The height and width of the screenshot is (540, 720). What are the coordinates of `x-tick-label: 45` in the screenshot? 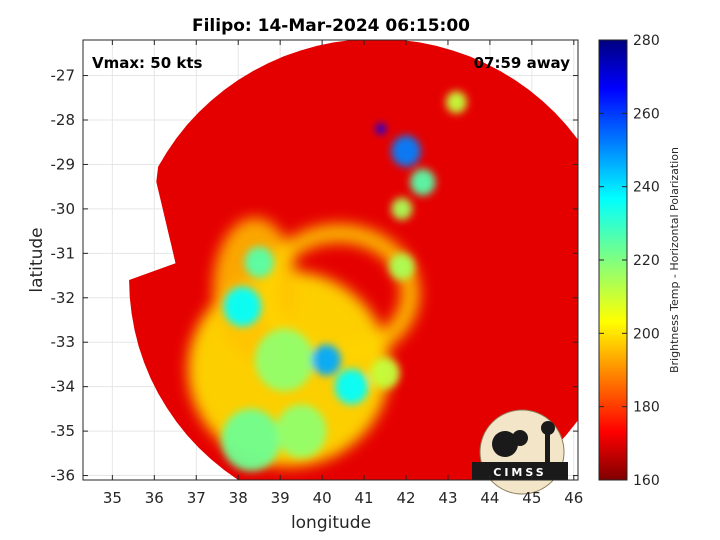 It's located at (531, 498).